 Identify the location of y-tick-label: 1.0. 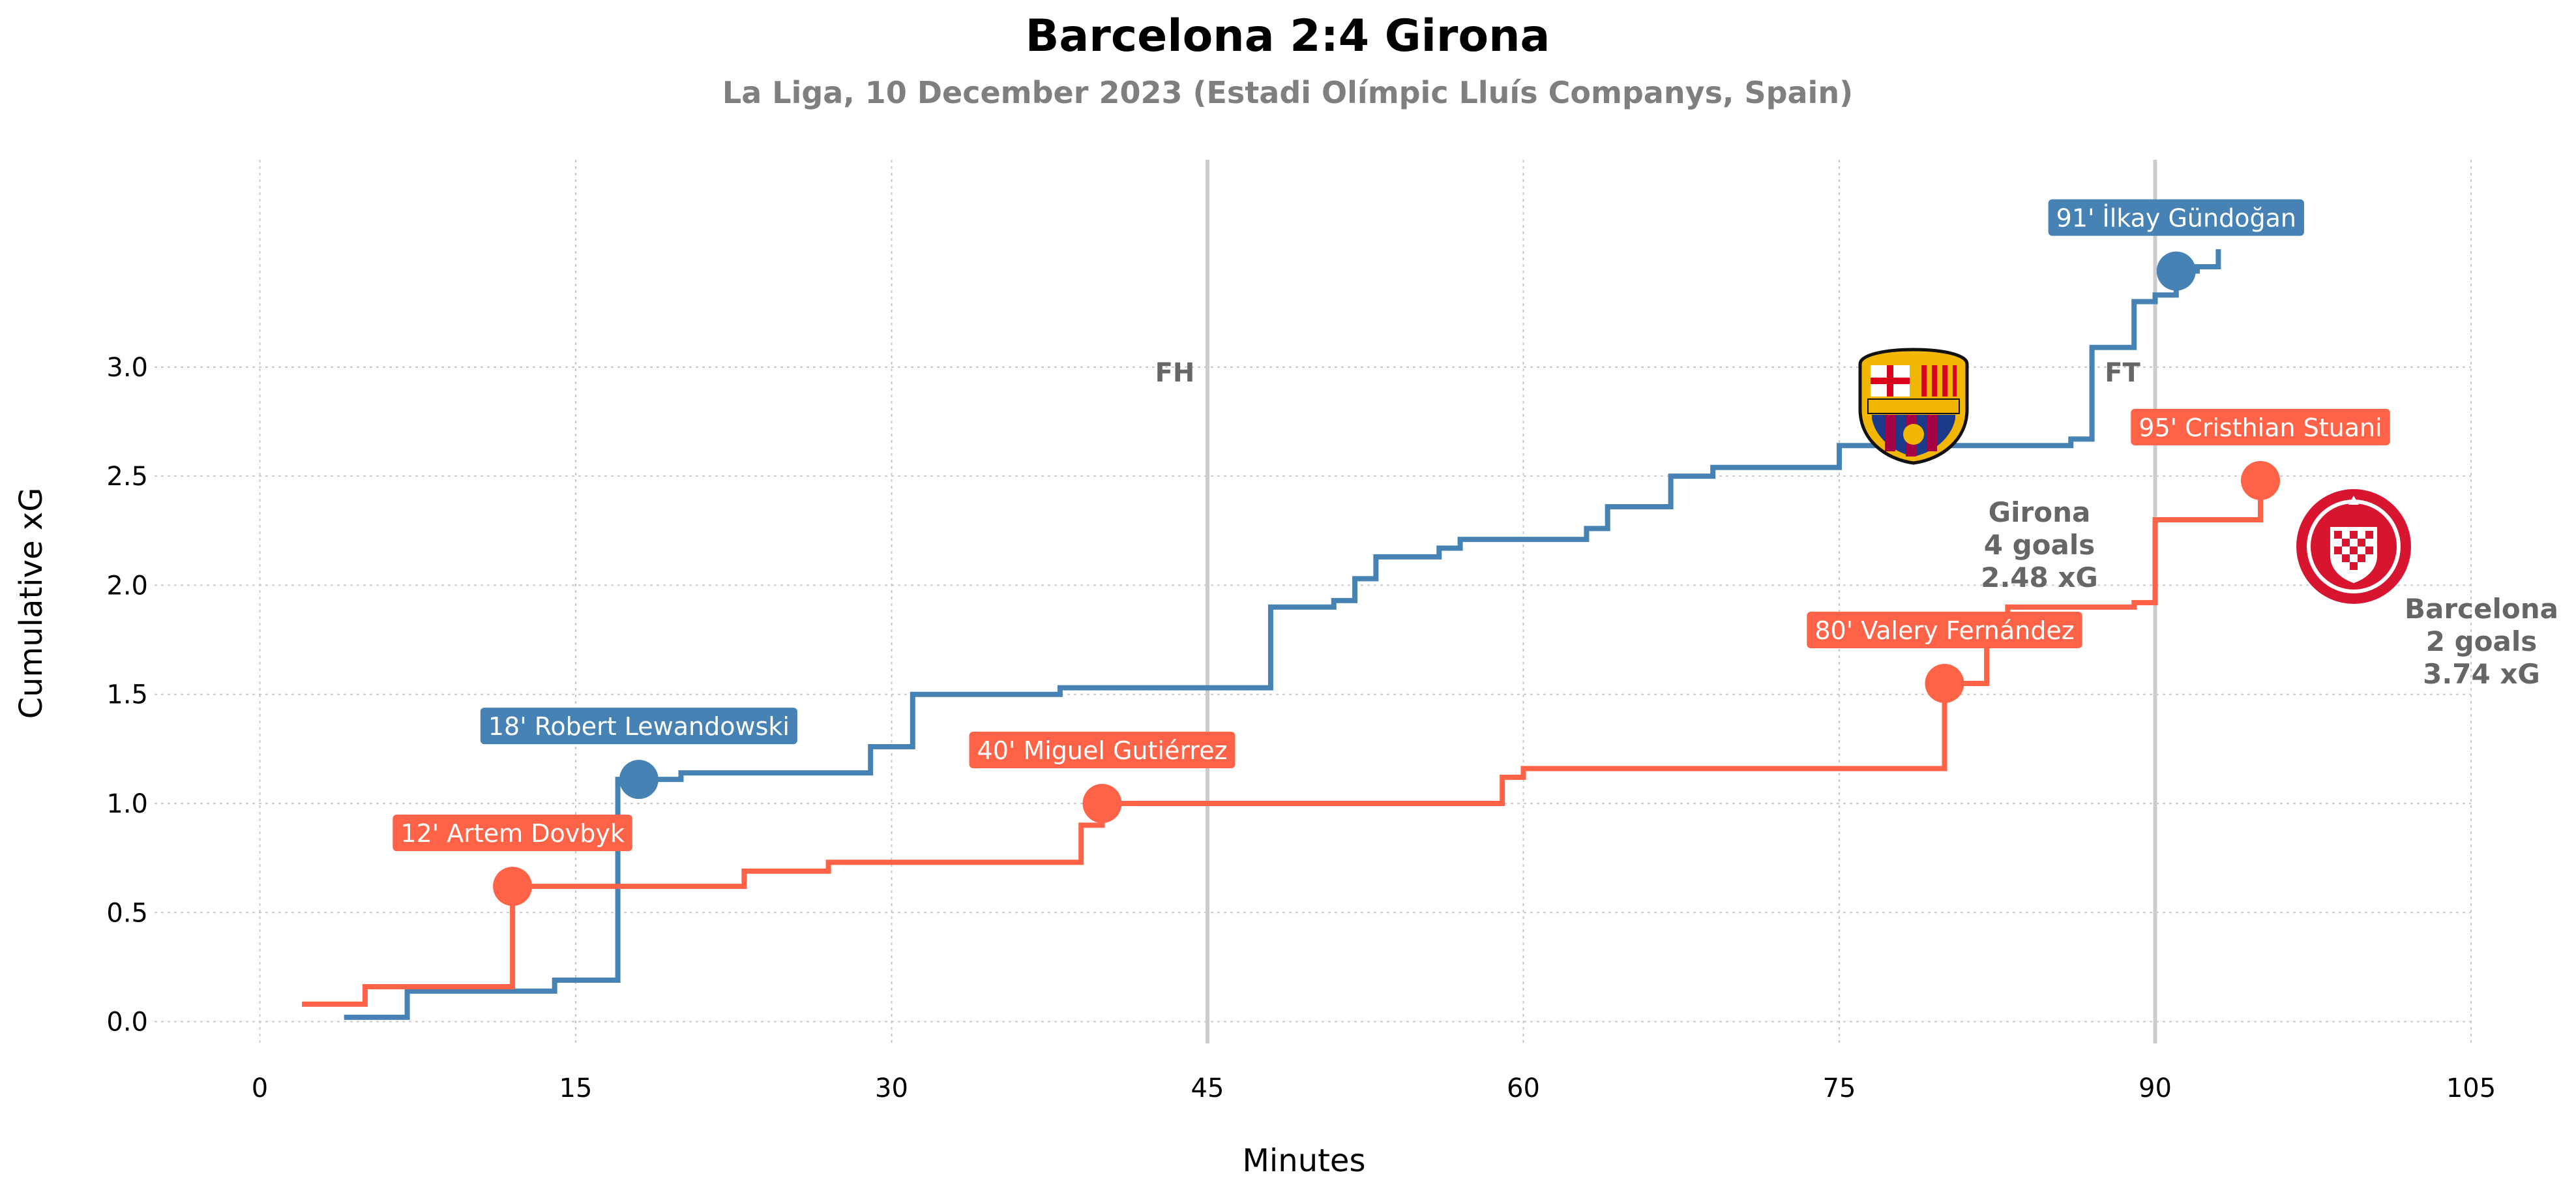
(127, 804).